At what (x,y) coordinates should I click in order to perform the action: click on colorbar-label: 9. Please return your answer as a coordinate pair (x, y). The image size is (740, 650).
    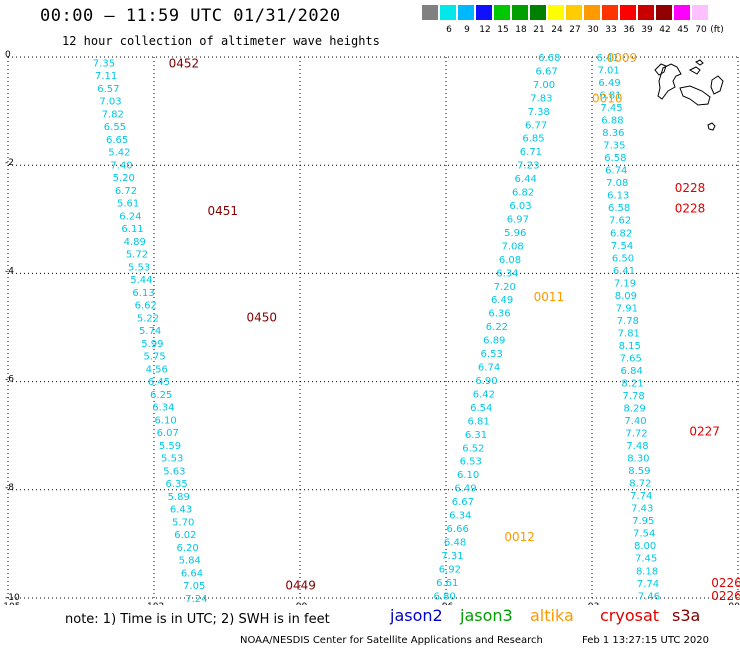
    Looking at the image, I should click on (467, 30).